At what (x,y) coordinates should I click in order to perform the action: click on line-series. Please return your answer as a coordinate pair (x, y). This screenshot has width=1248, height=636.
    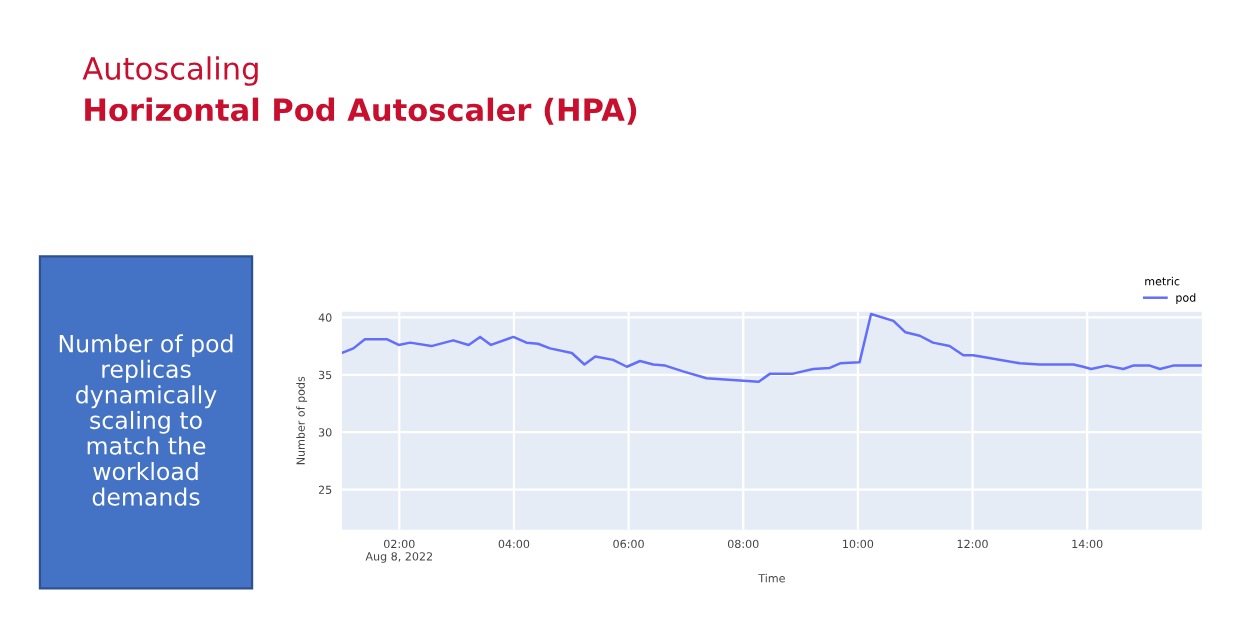
    Looking at the image, I should click on (771, 347).